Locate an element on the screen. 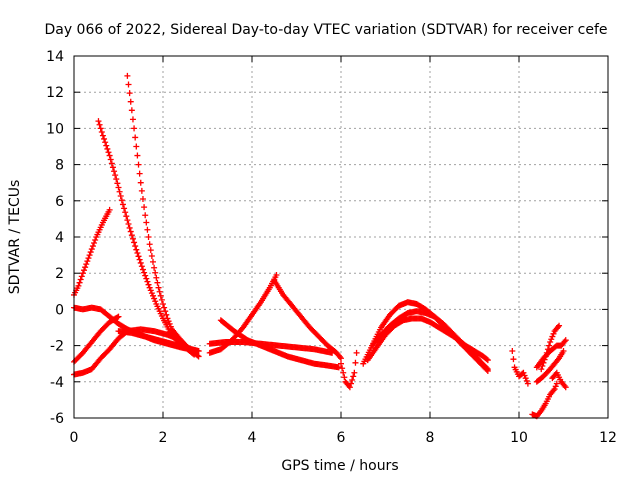 This screenshot has height=480, width=640. y-tick-label: 10 is located at coordinates (55, 129).